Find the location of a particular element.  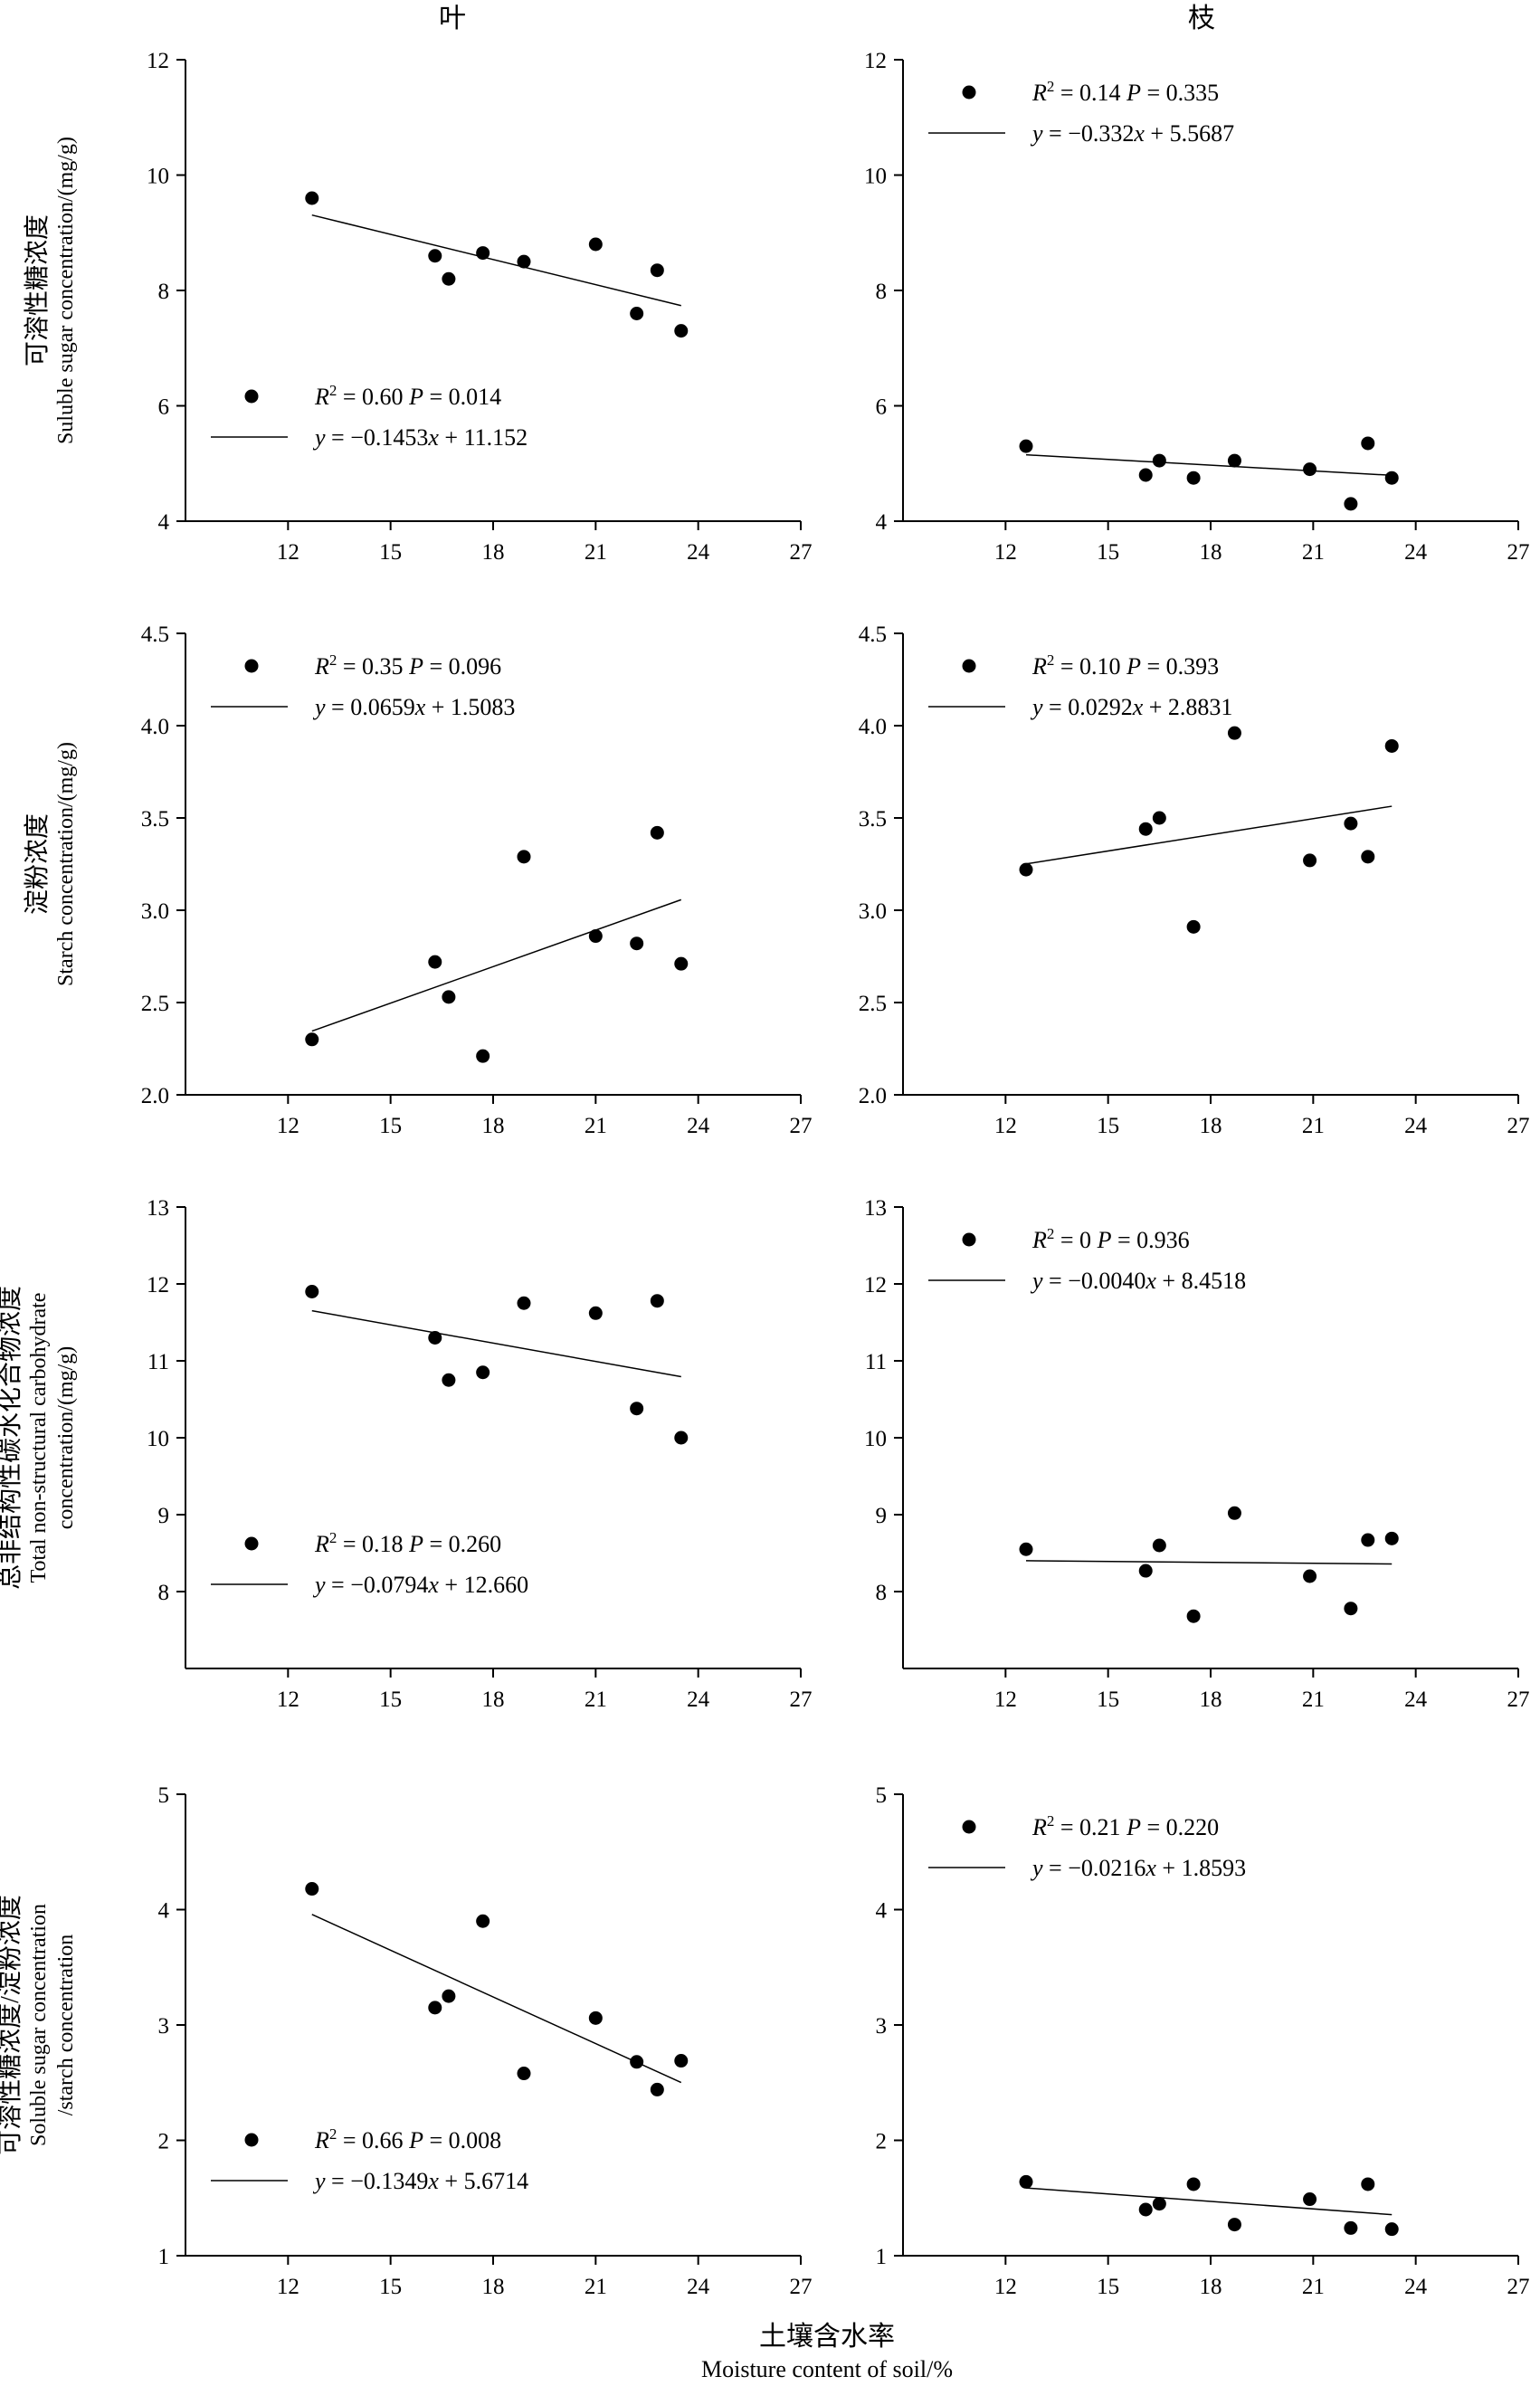

row-label-en: Total non-structural carbohydrate is located at coordinates (39, 1438).